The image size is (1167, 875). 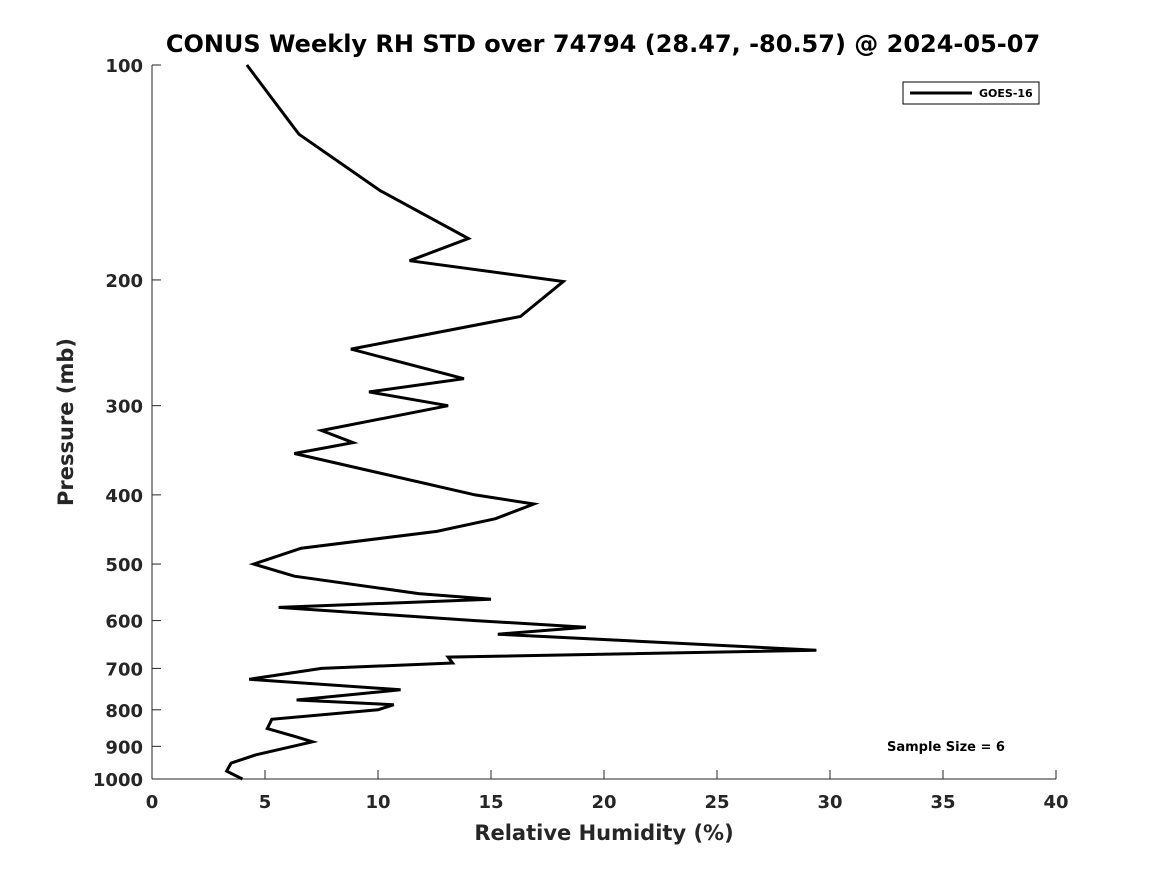 What do you see at coordinates (377, 802) in the screenshot?
I see `x-tick-label: 10` at bounding box center [377, 802].